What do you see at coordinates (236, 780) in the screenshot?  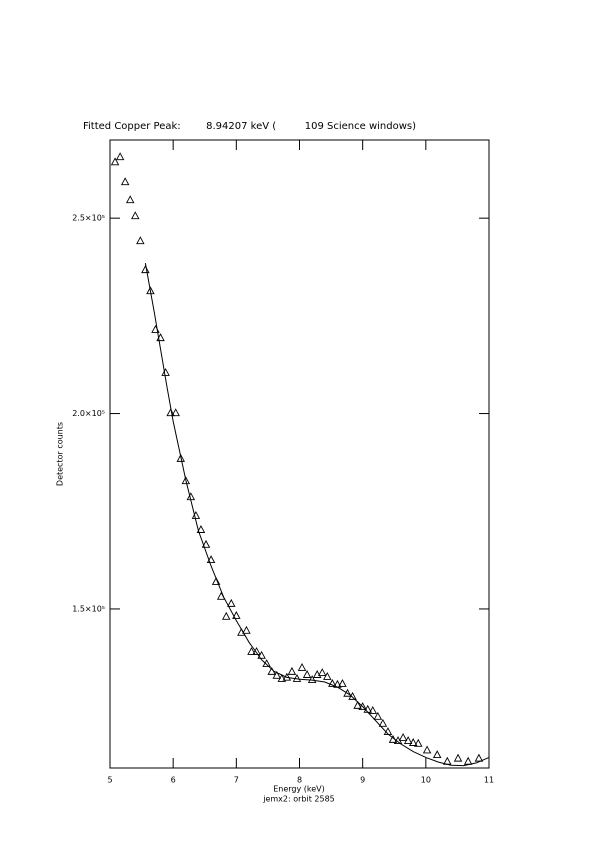 I see `x-tick-label: 7` at bounding box center [236, 780].